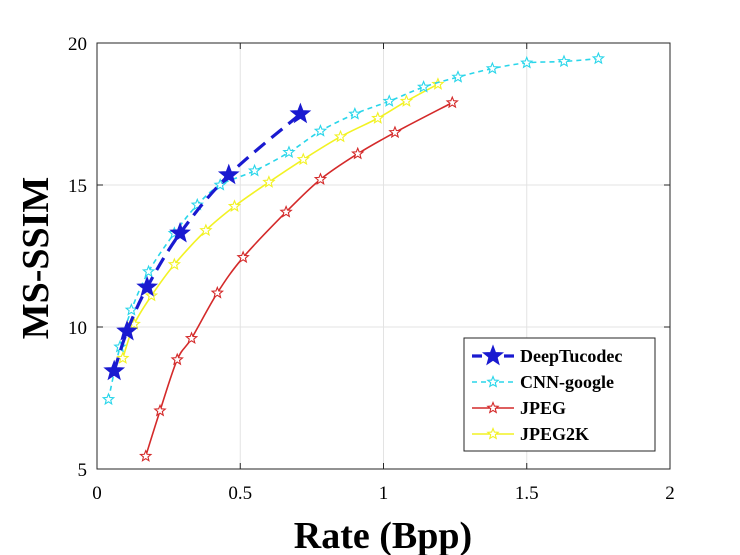 Image resolution: width=740 pixels, height=555 pixels. I want to click on series-deeptucodec, so click(207, 241).